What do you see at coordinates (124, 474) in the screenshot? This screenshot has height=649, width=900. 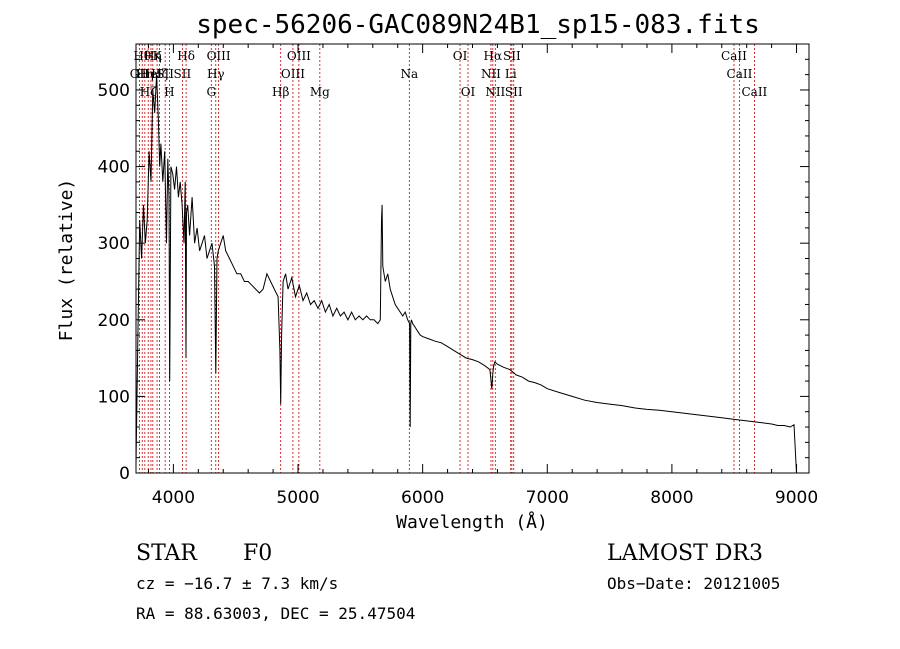 I see `y-tick-label-0: 0` at bounding box center [124, 474].